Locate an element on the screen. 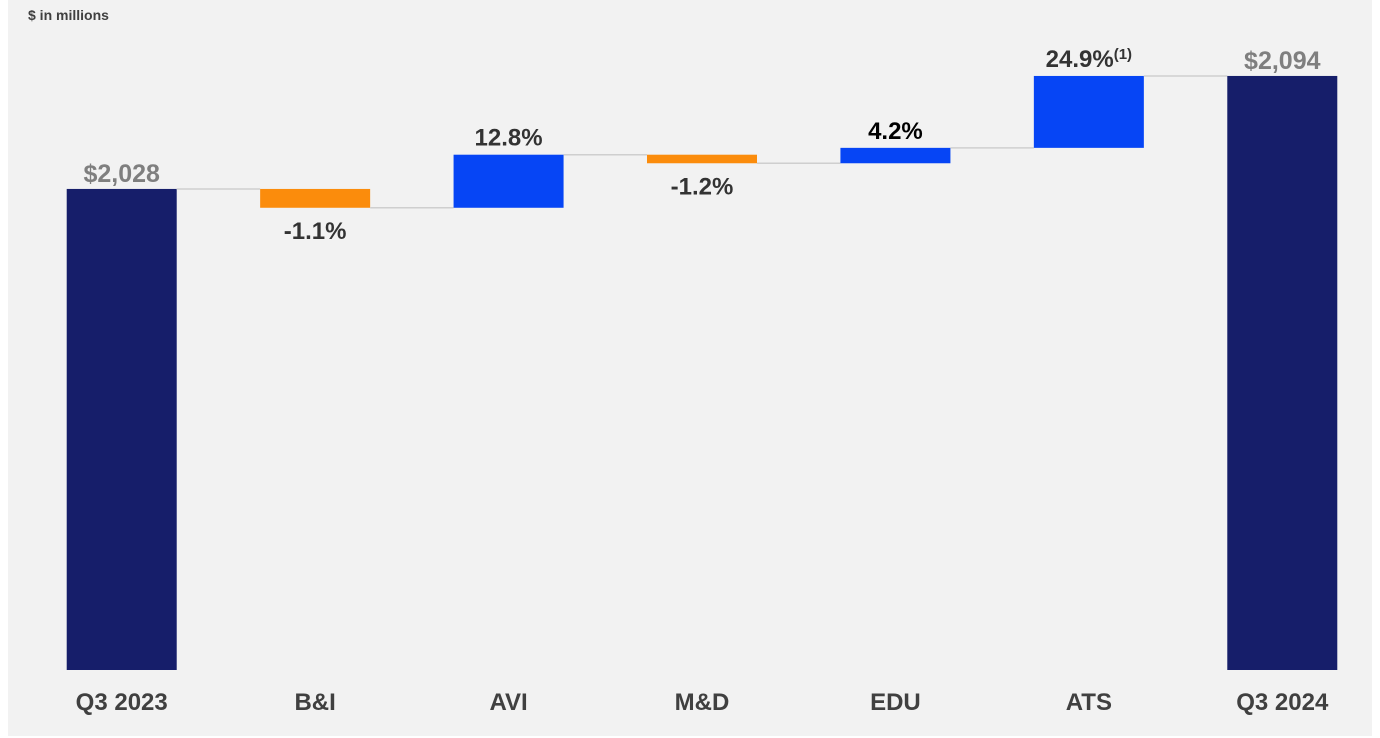 The width and height of the screenshot is (1380, 738). footnote-mark: (1) is located at coordinates (1123, 54).